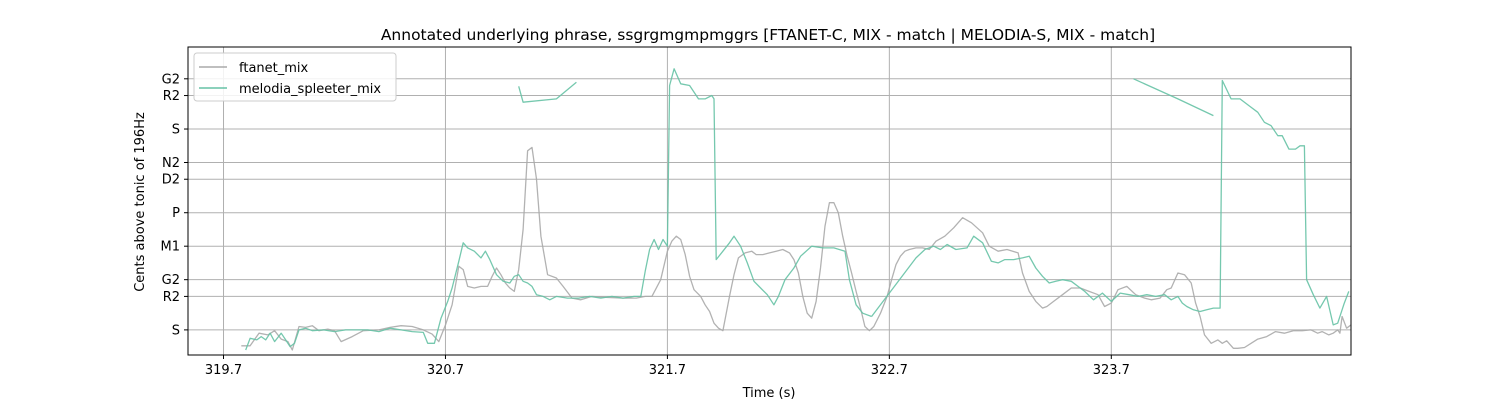 Image resolution: width=1500 pixels, height=400 pixels. What do you see at coordinates (171, 163) in the screenshot?
I see `y-tick-label: N2` at bounding box center [171, 163].